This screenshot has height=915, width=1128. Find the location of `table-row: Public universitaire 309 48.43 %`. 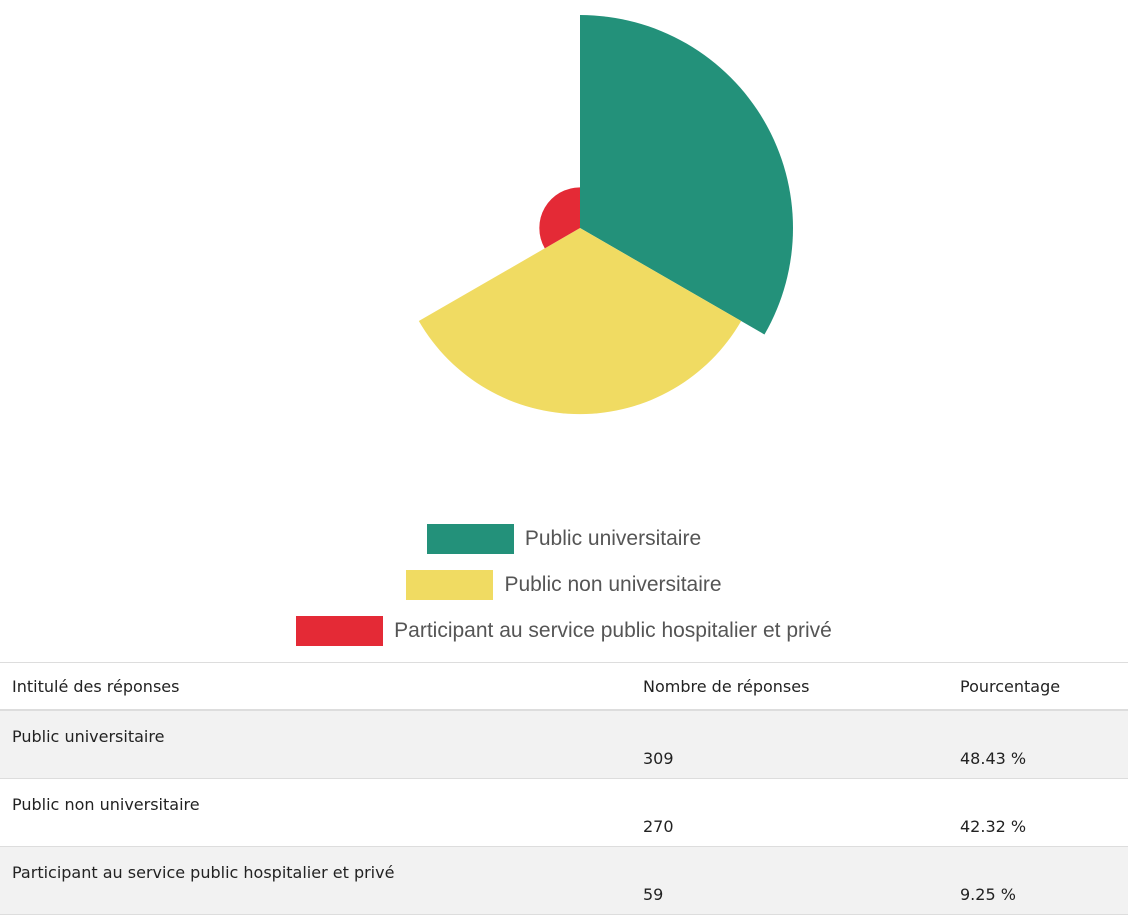

table-row: Public universitaire 309 48.43 % is located at coordinates (564, 744).